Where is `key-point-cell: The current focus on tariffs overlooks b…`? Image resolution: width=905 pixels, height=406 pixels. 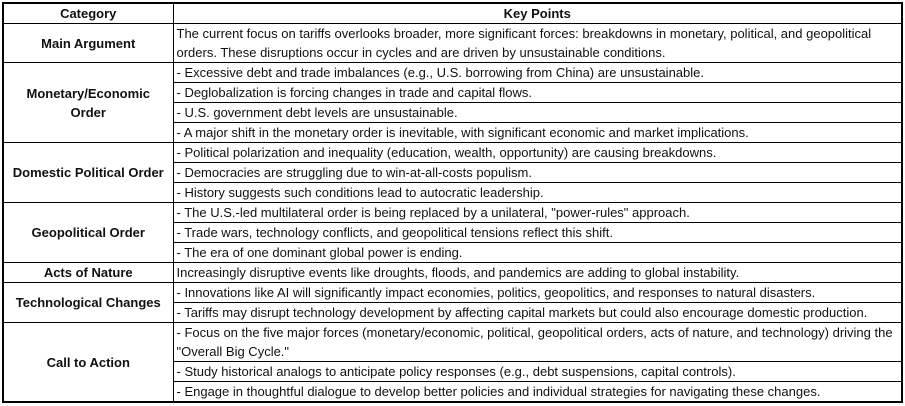 key-point-cell: The current focus on tariffs overlooks b… is located at coordinates (537, 43).